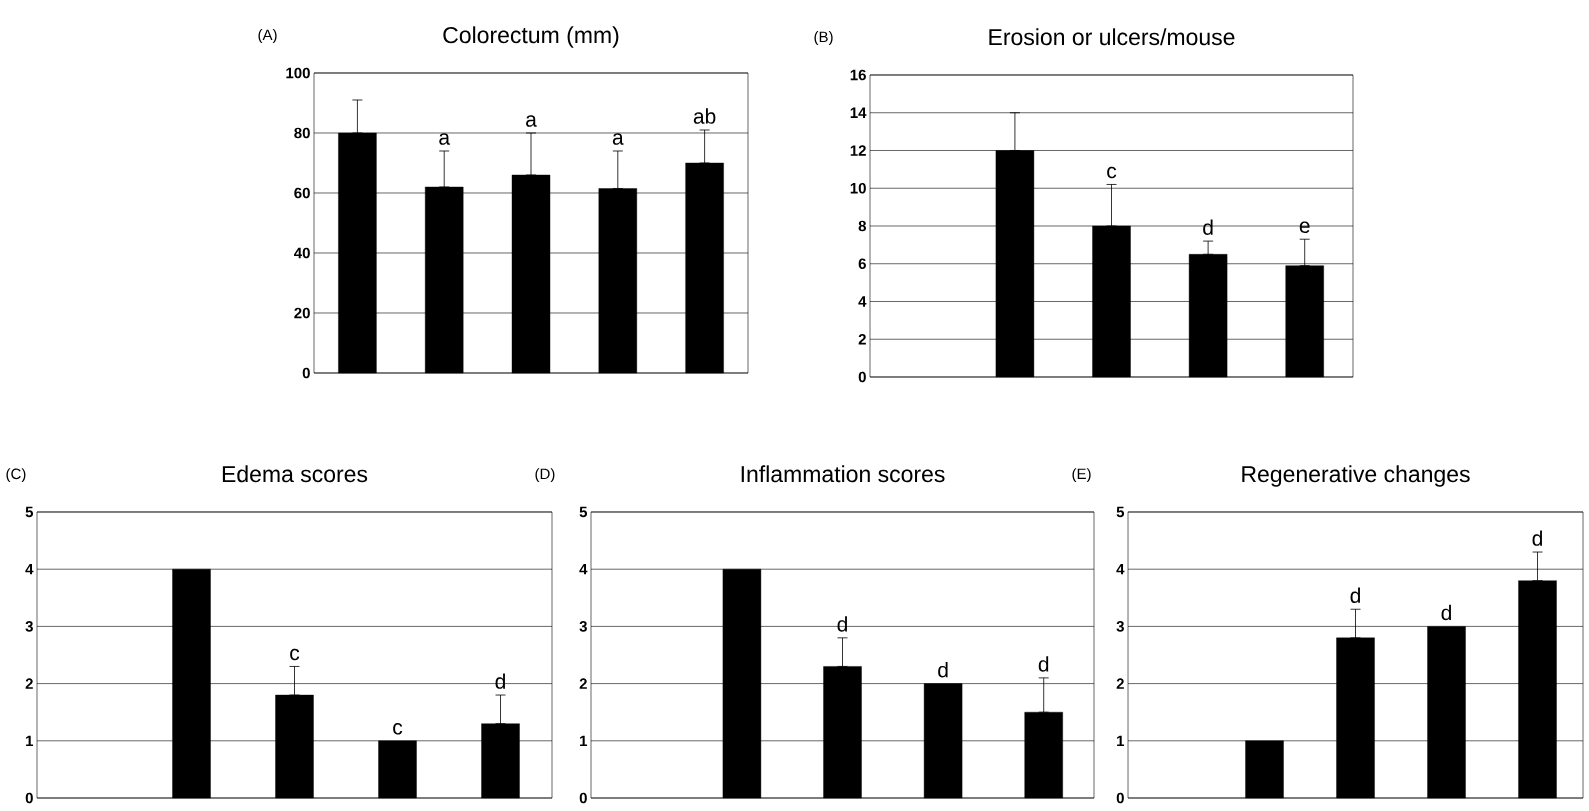 This screenshot has height=811, width=1589. I want to click on chart-title: Edema scores, so click(295, 474).